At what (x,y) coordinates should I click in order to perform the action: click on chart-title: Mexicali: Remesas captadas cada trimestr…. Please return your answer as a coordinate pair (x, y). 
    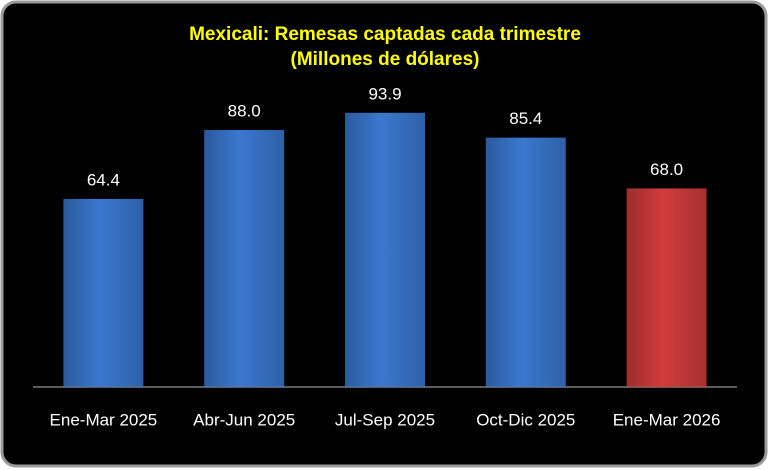
    Looking at the image, I should click on (385, 34).